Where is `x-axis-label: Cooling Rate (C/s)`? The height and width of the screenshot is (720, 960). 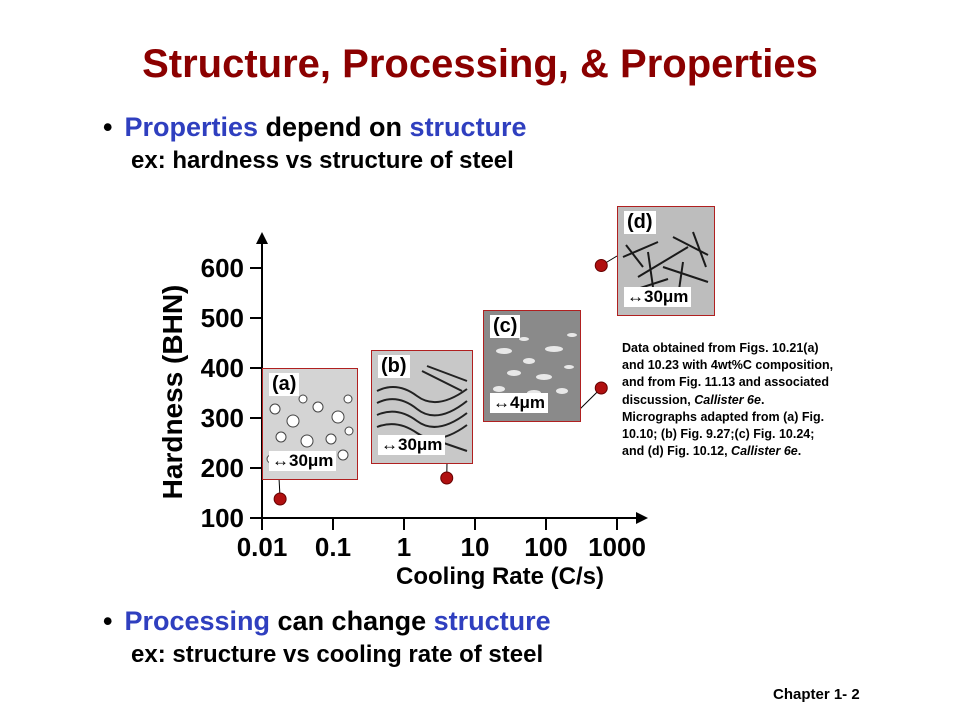
x-axis-label: Cooling Rate (C/s) is located at coordinates (500, 576).